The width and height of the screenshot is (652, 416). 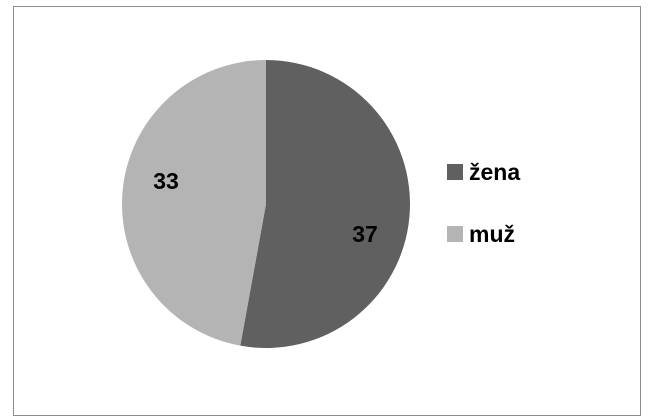 I want to click on legend: žena muž, so click(x=483, y=203).